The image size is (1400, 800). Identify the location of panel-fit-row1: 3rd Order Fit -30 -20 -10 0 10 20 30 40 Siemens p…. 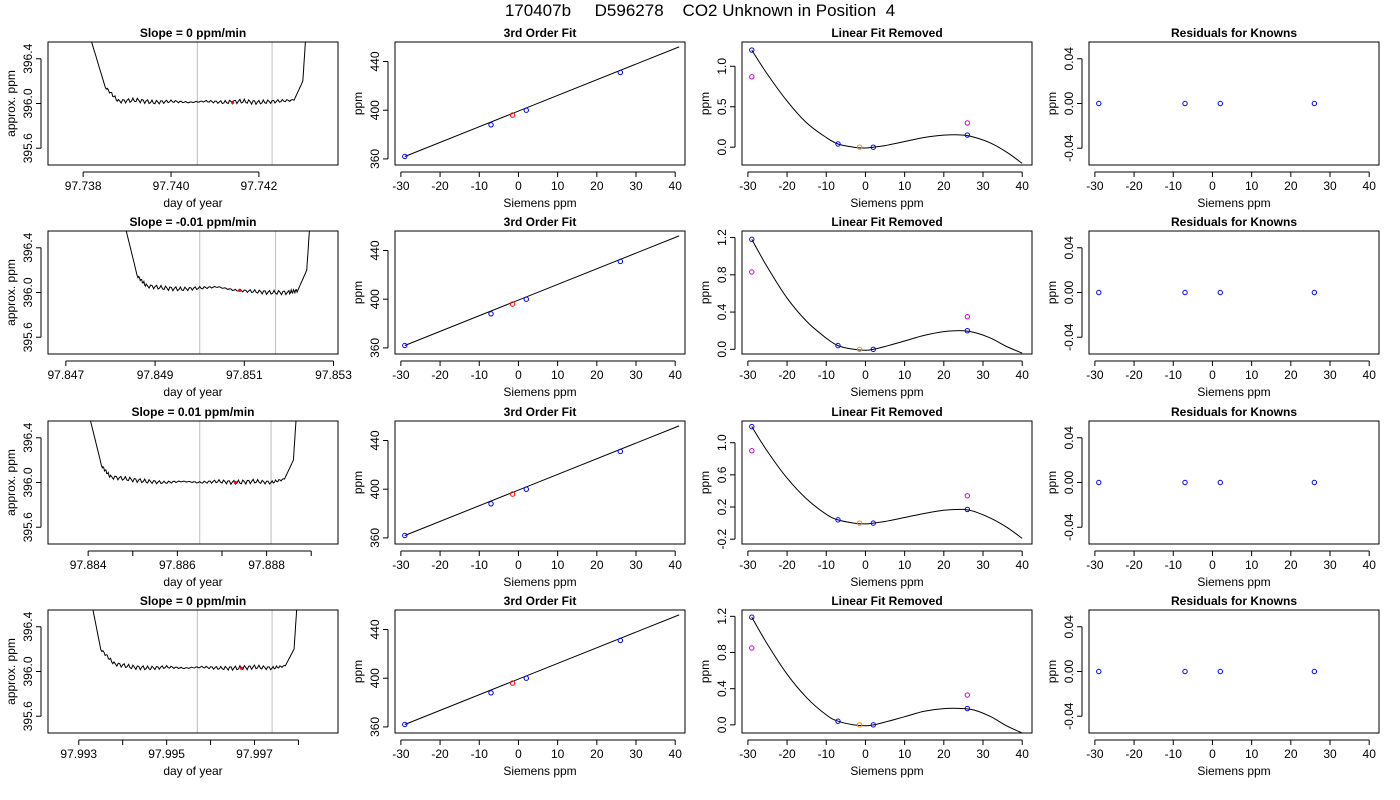
(518, 118).